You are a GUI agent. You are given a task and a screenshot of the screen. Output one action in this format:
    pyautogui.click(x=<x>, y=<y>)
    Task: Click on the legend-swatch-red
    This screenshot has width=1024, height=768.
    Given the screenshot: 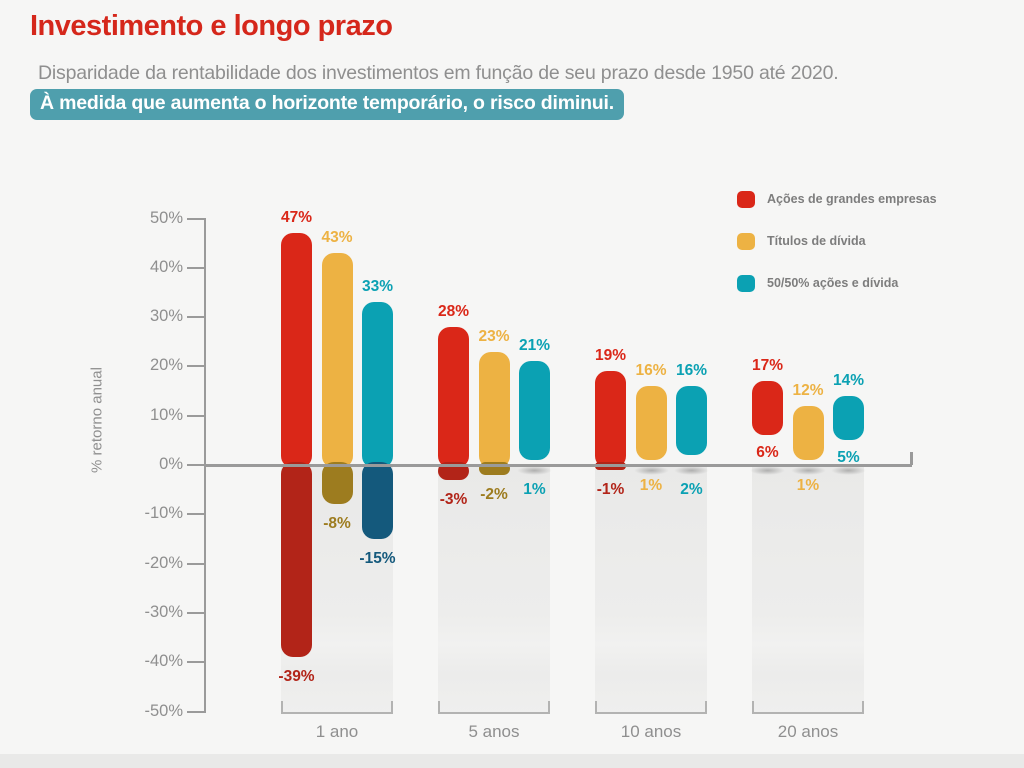 What is the action you would take?
    pyautogui.click(x=746, y=199)
    